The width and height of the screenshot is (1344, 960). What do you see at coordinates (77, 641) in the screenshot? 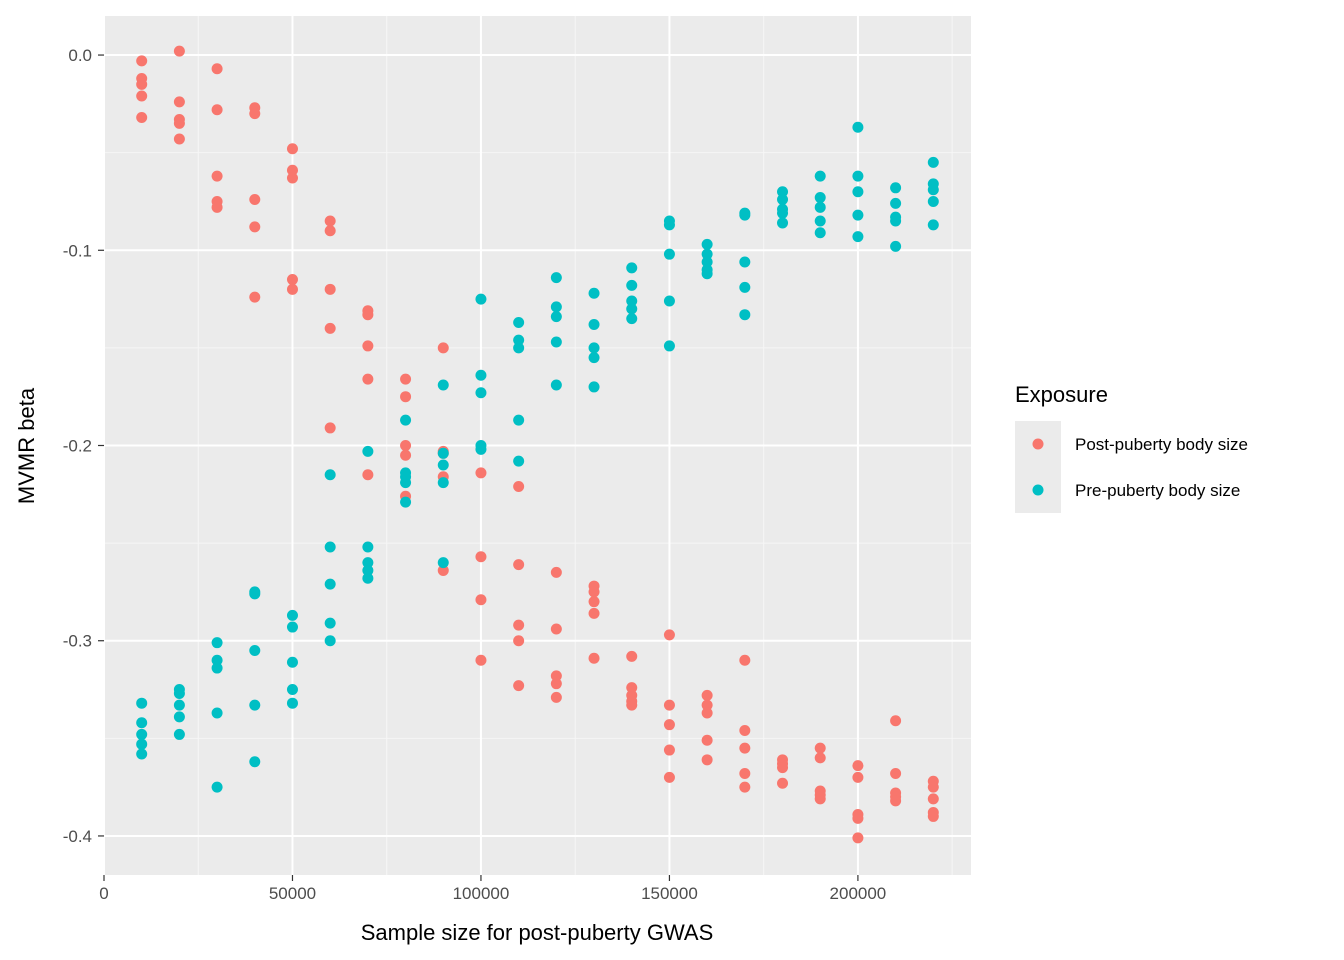
I see `y-tick-label: -0.3` at bounding box center [77, 641].